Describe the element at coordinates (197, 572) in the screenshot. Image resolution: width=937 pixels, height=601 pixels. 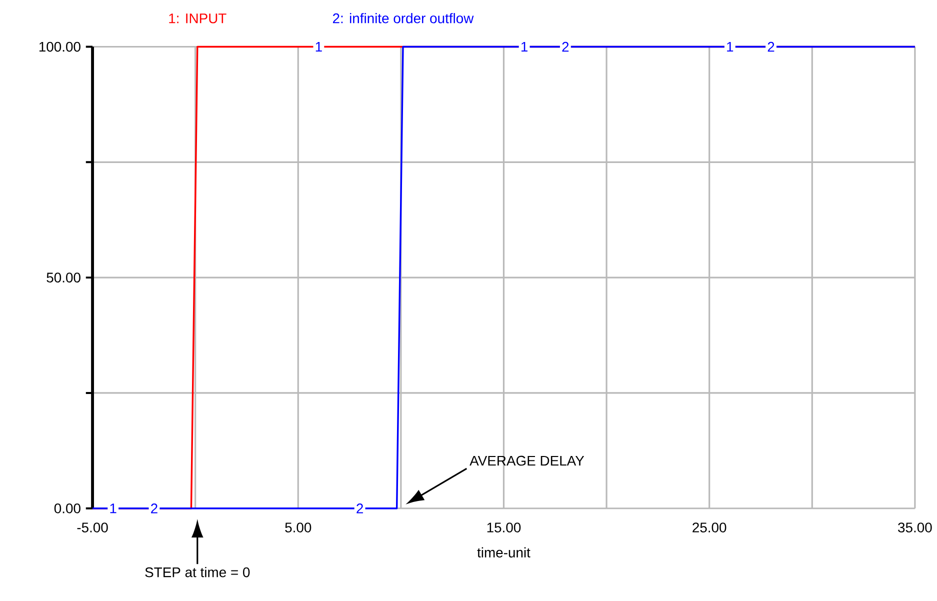
I see `text: STEP at time = 0` at that location.